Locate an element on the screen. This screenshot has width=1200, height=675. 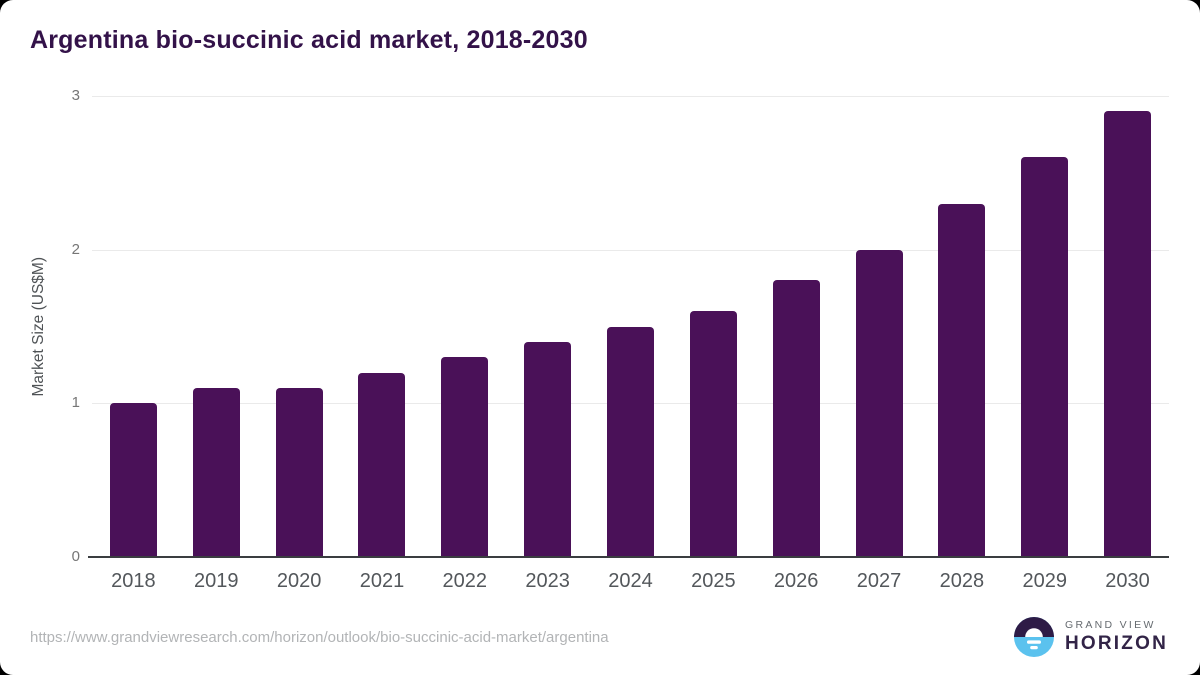
y-tick-label: 0 is located at coordinates (75, 556).